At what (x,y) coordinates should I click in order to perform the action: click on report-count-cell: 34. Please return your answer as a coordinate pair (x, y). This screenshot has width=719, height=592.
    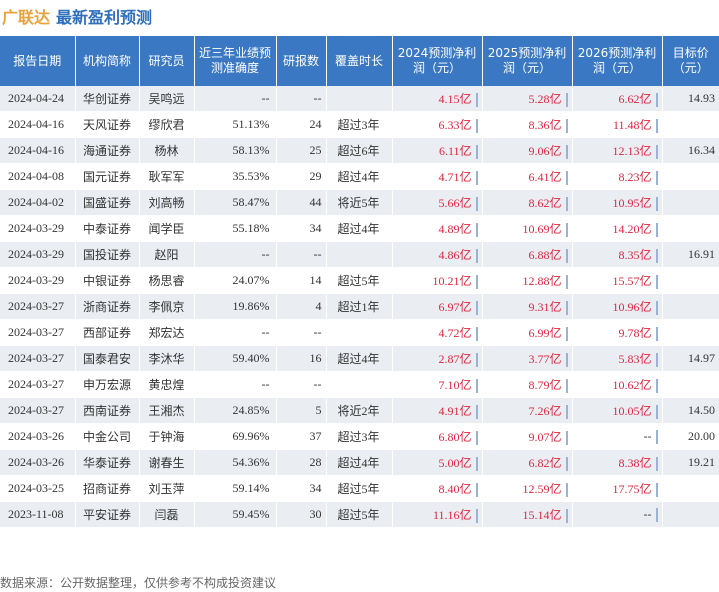
    Looking at the image, I should click on (301, 228).